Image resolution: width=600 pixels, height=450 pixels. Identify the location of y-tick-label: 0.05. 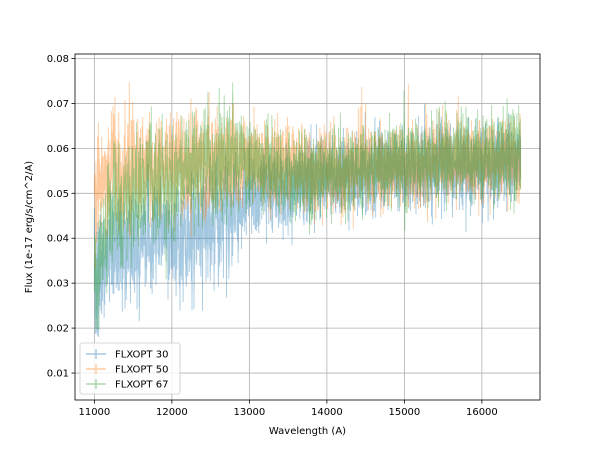
(58, 194).